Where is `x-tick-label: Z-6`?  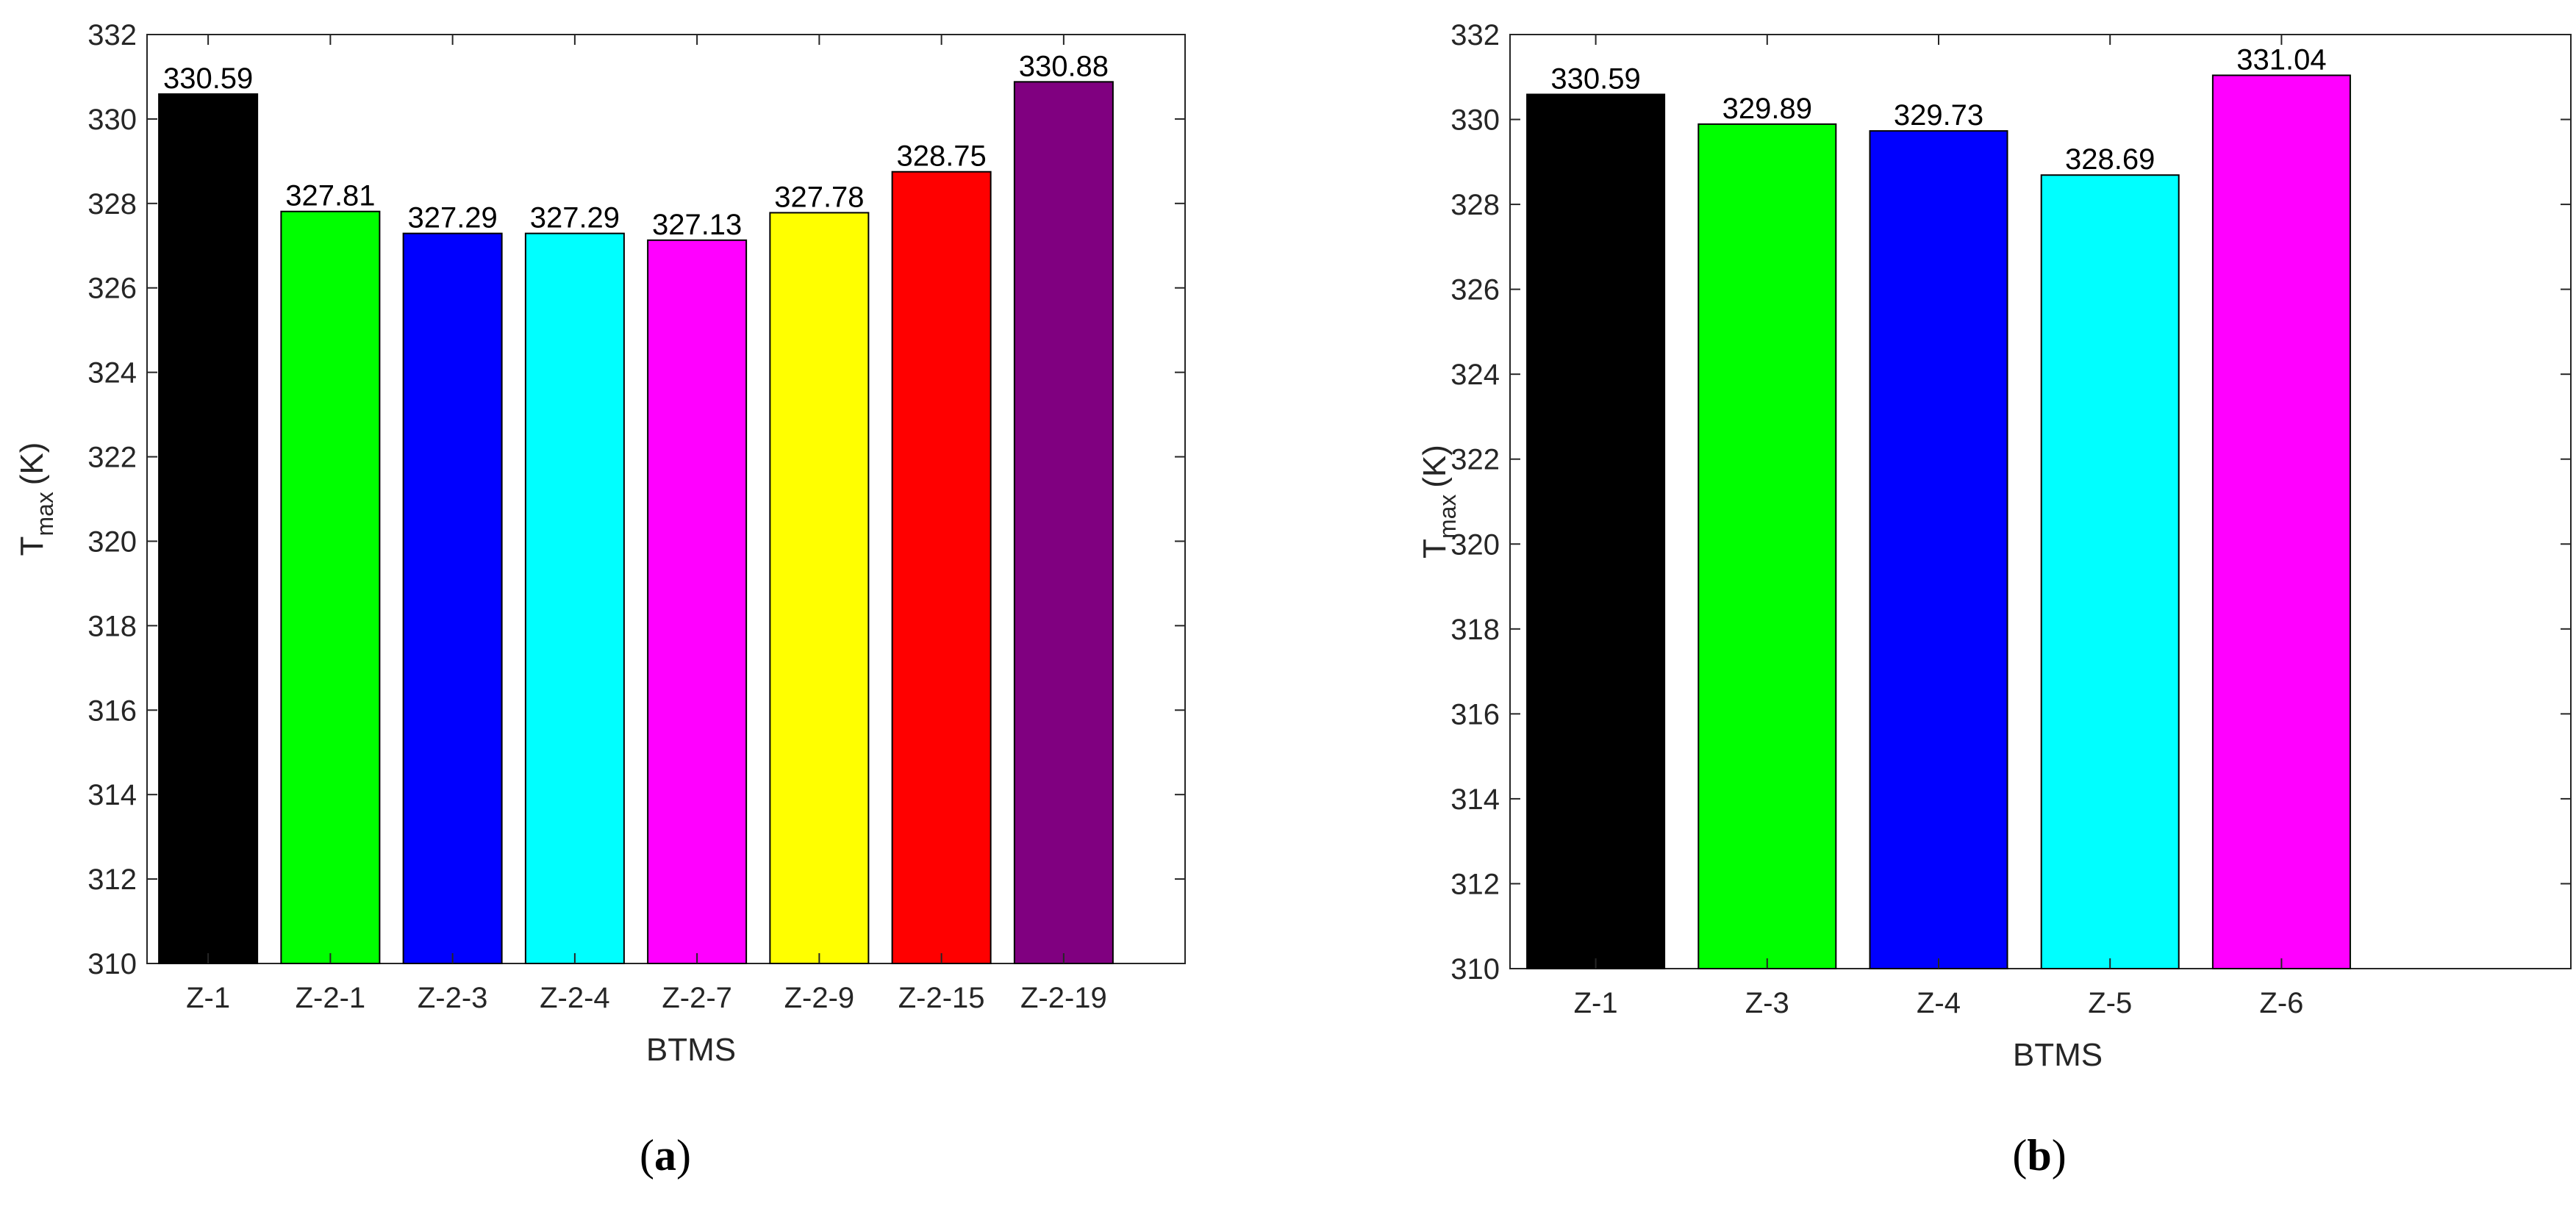
x-tick-label: Z-6 is located at coordinates (2281, 1003).